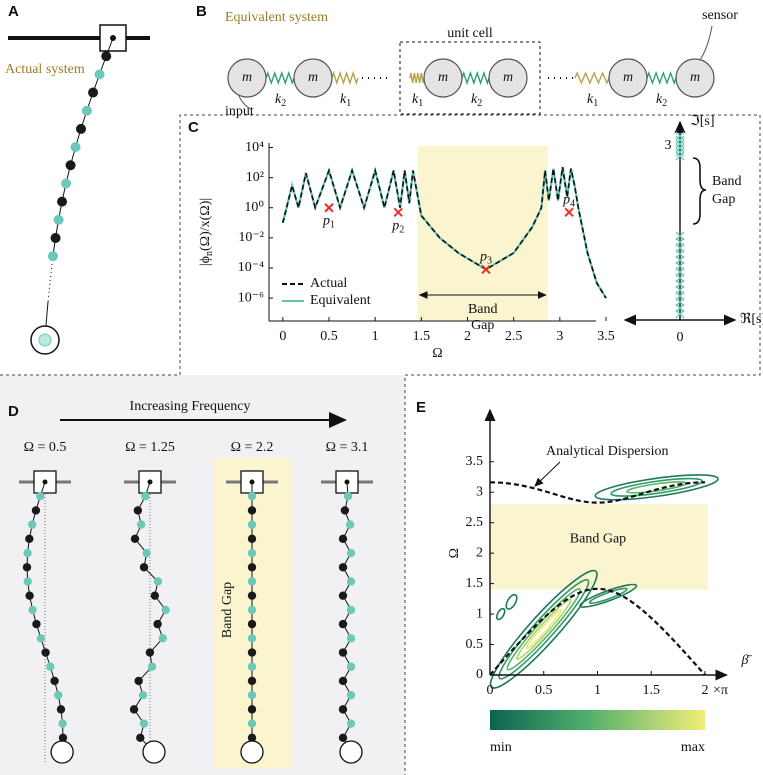 This screenshot has height=775, width=763. I want to click on y-tick-label: 10², so click(255, 177).